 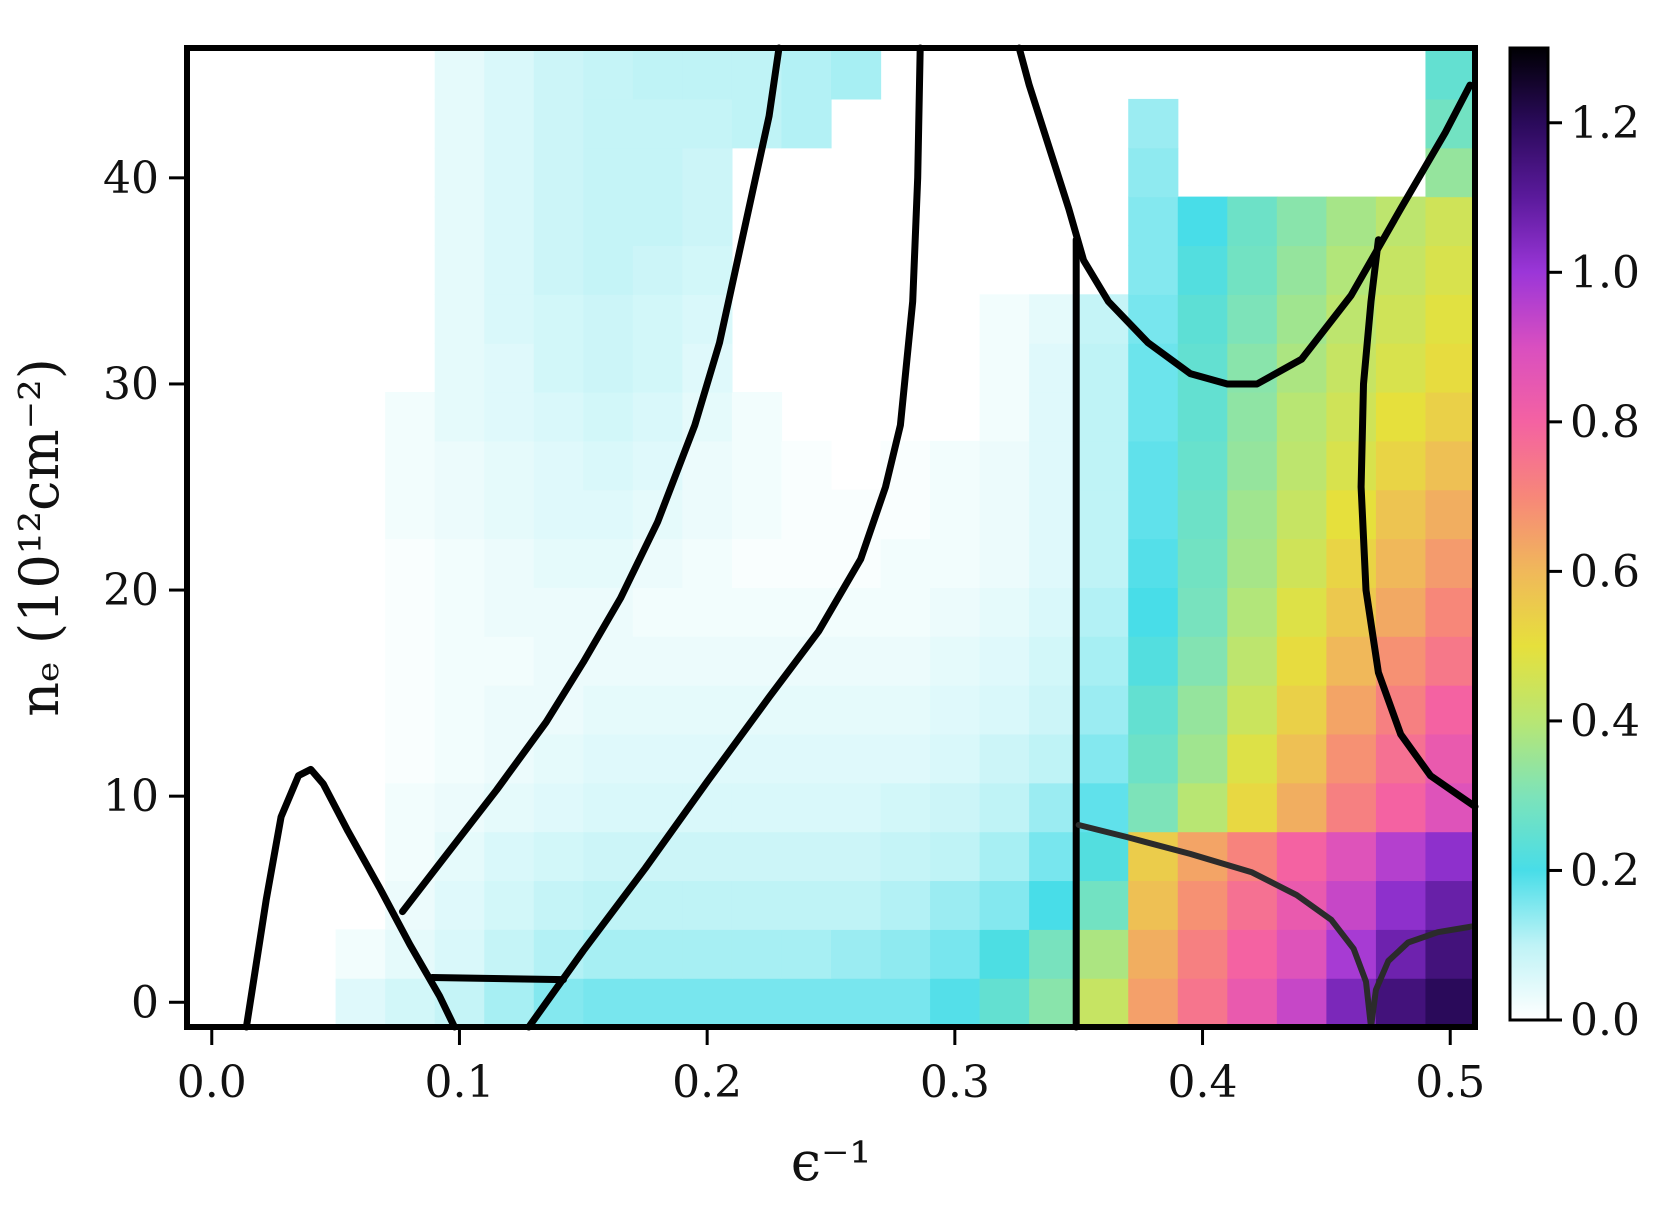 What do you see at coordinates (459, 1082) in the screenshot?
I see `x-tick-label: 0.1` at bounding box center [459, 1082].